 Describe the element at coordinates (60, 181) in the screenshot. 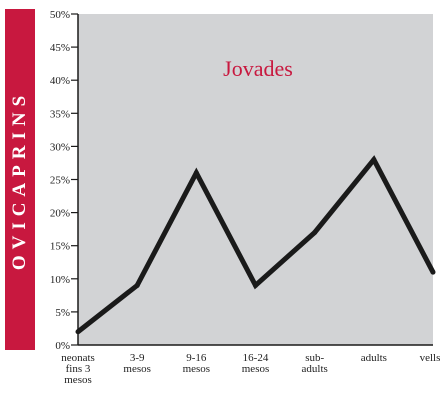

I see `y-tick-label: 25%` at that location.